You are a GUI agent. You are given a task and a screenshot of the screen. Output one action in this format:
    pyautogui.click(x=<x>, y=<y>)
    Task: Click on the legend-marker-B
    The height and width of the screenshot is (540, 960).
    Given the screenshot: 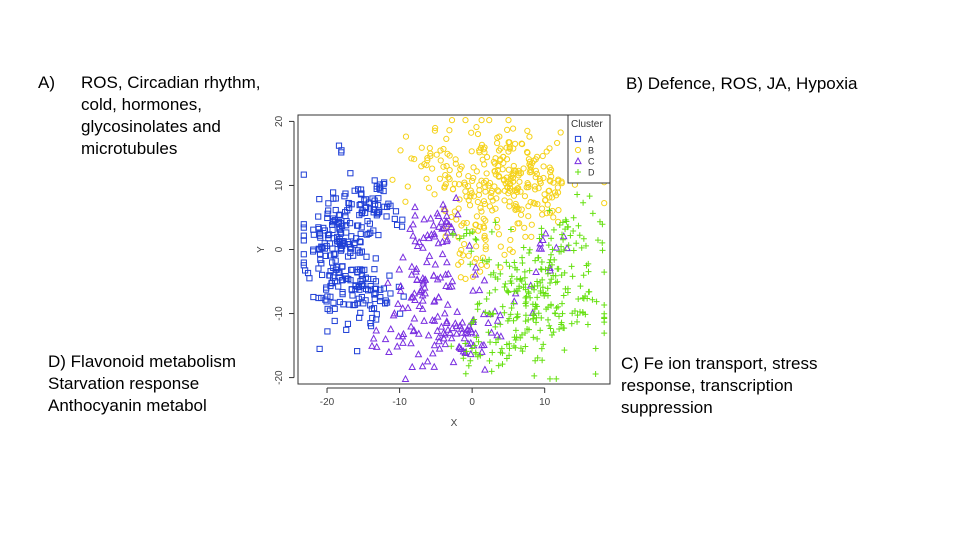 What is the action you would take?
    pyautogui.click(x=578, y=150)
    